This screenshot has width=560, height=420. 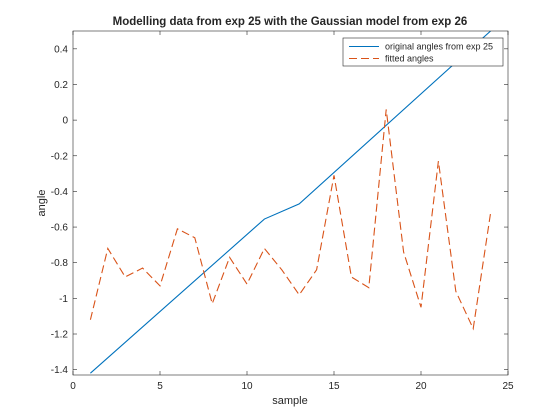 I want to click on y-tick-label: -0.6, so click(x=60, y=228).